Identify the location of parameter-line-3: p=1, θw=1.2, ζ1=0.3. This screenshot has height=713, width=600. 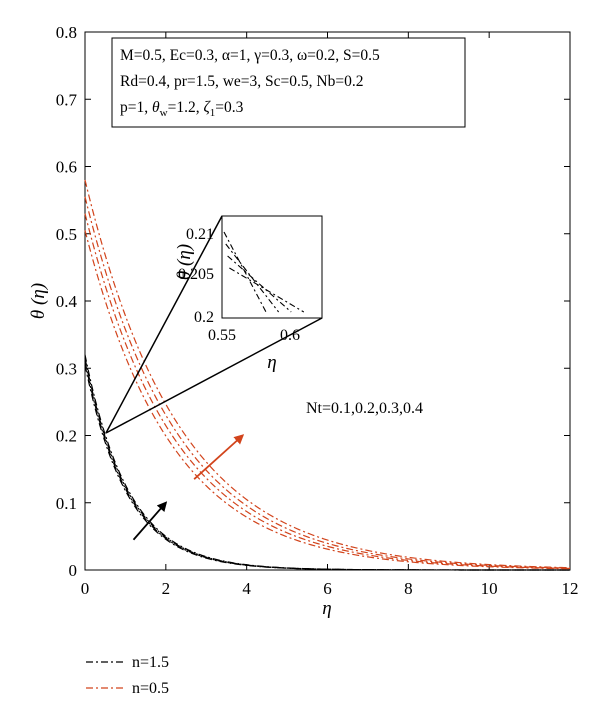
(182, 109).